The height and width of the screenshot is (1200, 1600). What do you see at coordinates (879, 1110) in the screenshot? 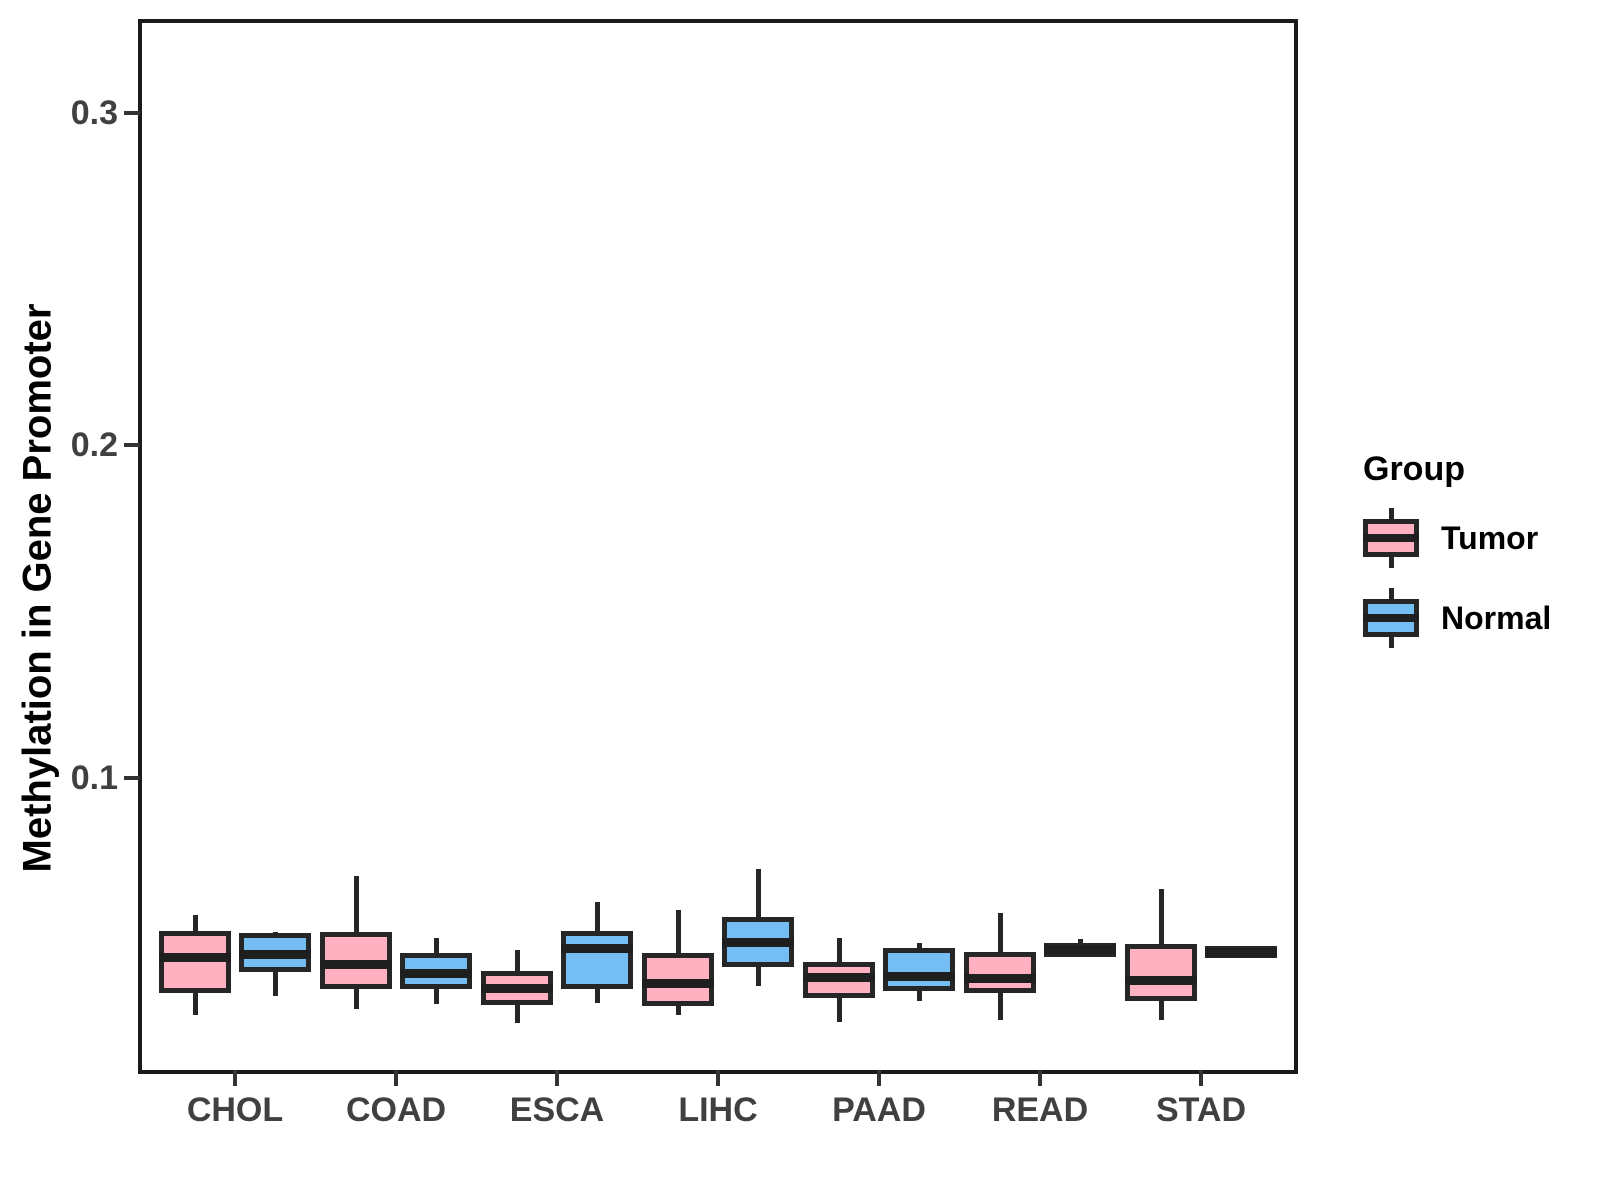
I see `x-tick-label: PAAD` at bounding box center [879, 1110].